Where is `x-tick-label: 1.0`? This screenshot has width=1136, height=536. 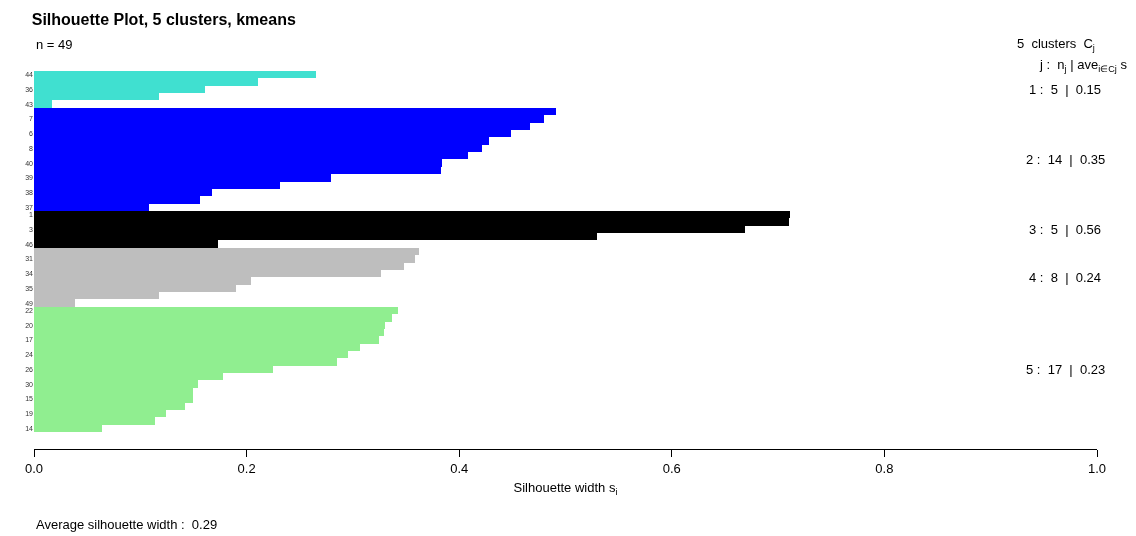
x-tick-label: 1.0 is located at coordinates (1097, 468).